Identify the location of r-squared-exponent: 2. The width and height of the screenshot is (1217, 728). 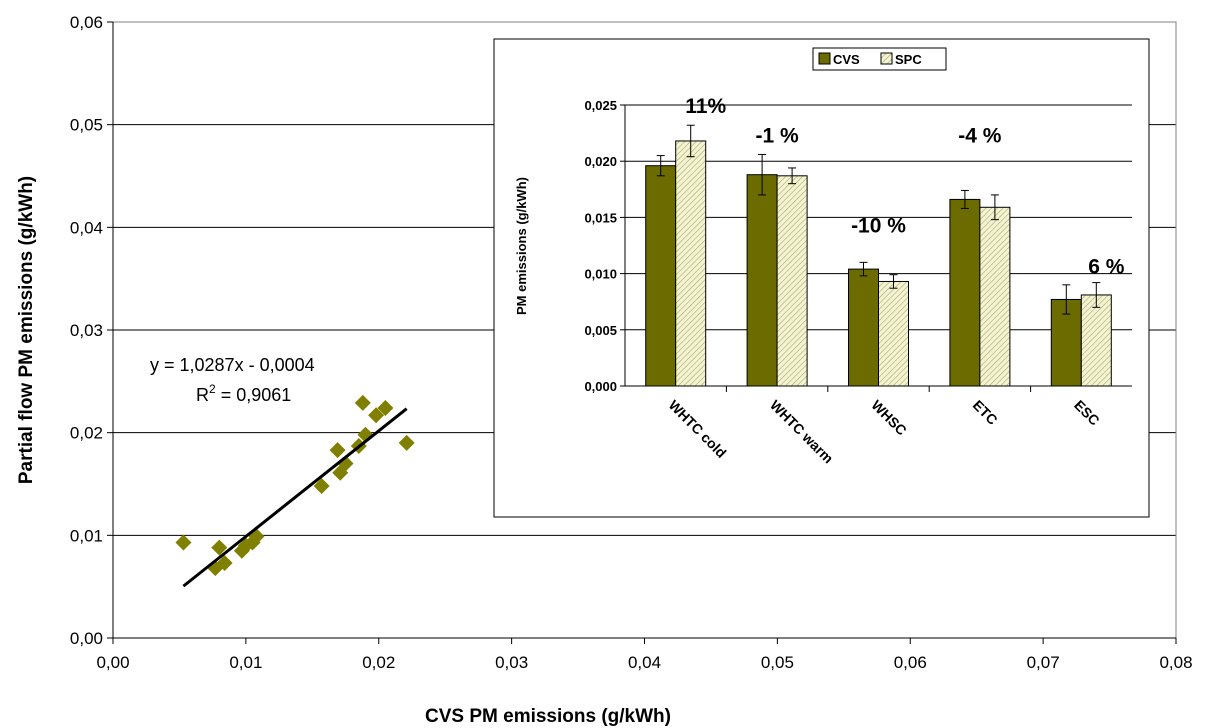
(212, 389).